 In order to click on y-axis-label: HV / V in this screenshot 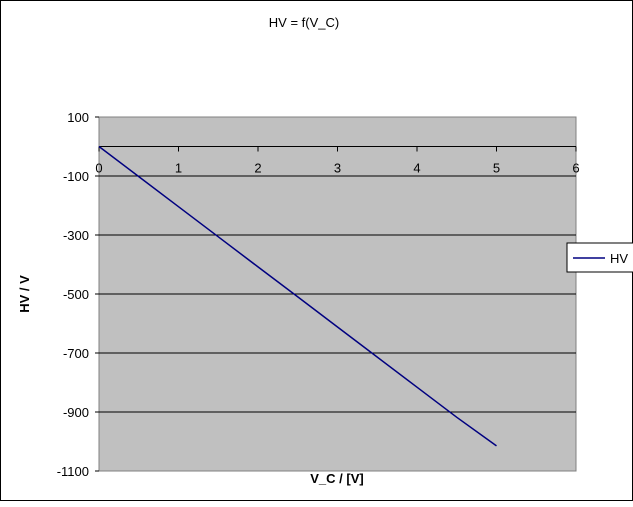, I will do `click(24, 294)`.